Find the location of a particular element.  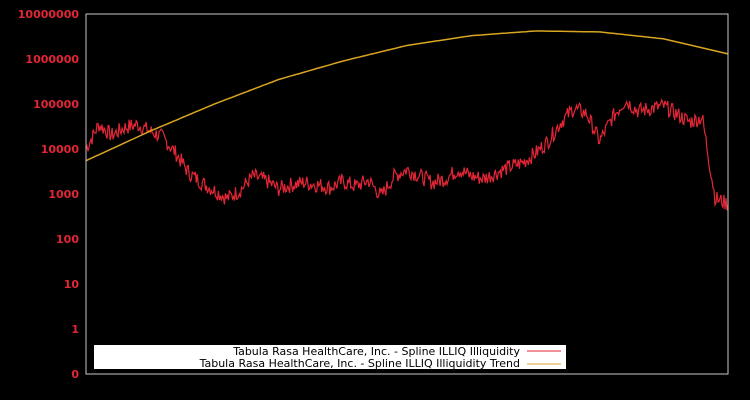

y-tick-label: 100 is located at coordinates (67, 239).